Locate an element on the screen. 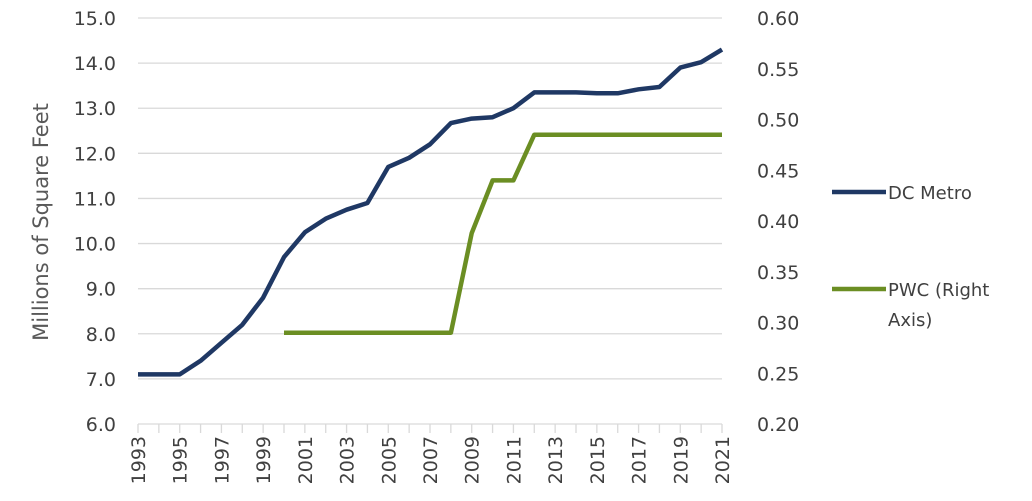  y-tick-label: 7.0 is located at coordinates (101, 380).